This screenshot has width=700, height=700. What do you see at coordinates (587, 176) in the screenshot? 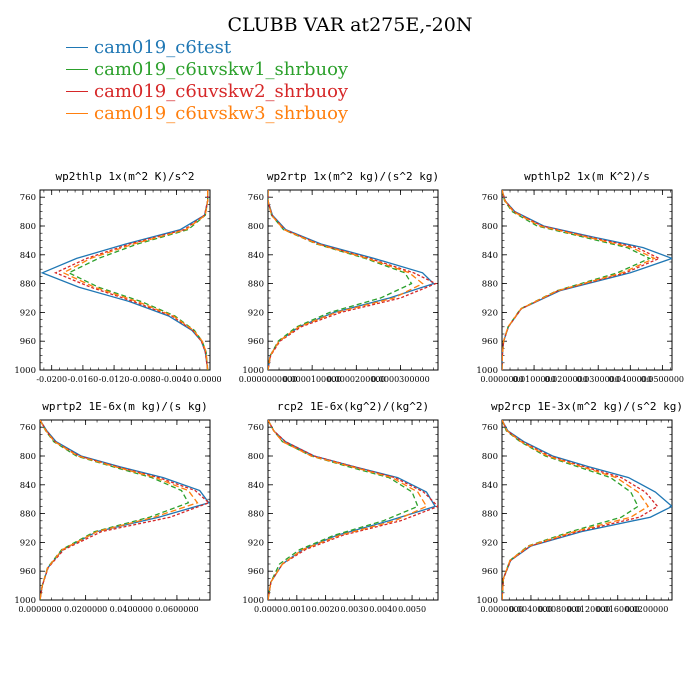
I see `chart-title: wpthlp2 1x(m K^2)/s` at bounding box center [587, 176].